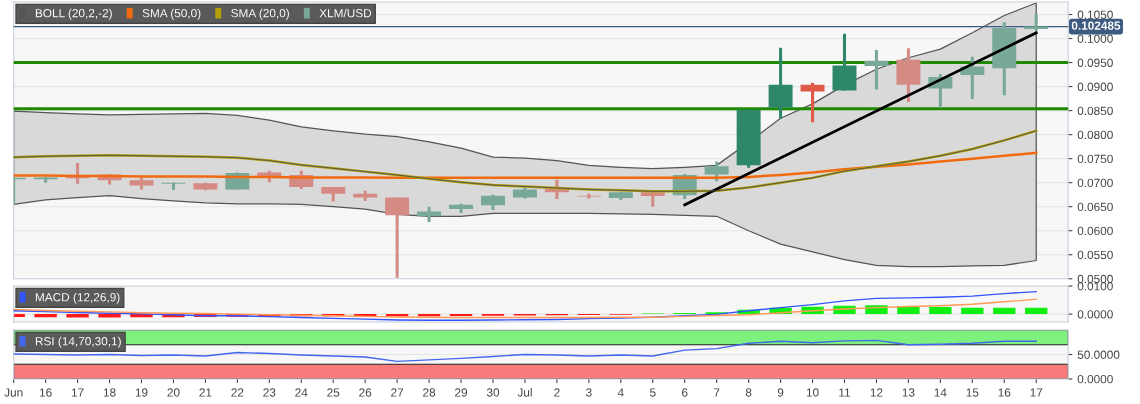  I want to click on x-tick-label: 20, so click(173, 392).